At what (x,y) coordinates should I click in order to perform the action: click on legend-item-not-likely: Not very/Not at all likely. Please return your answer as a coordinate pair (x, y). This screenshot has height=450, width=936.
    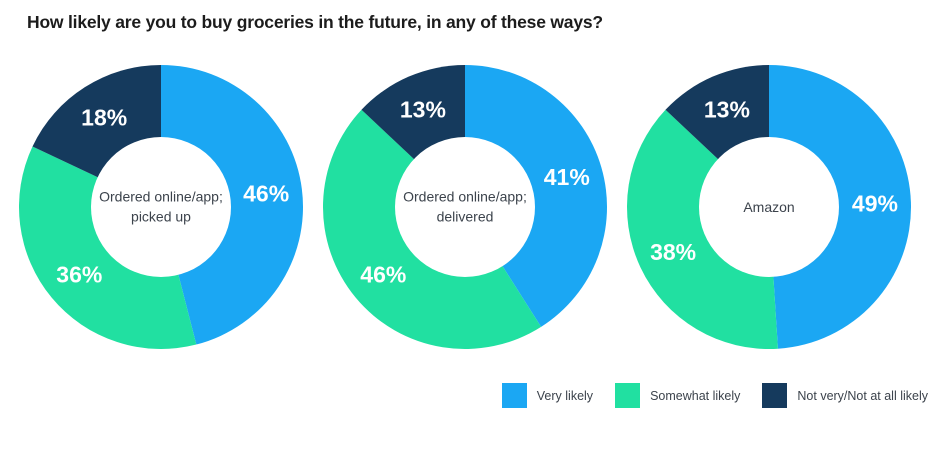
    Looking at the image, I should click on (845, 395).